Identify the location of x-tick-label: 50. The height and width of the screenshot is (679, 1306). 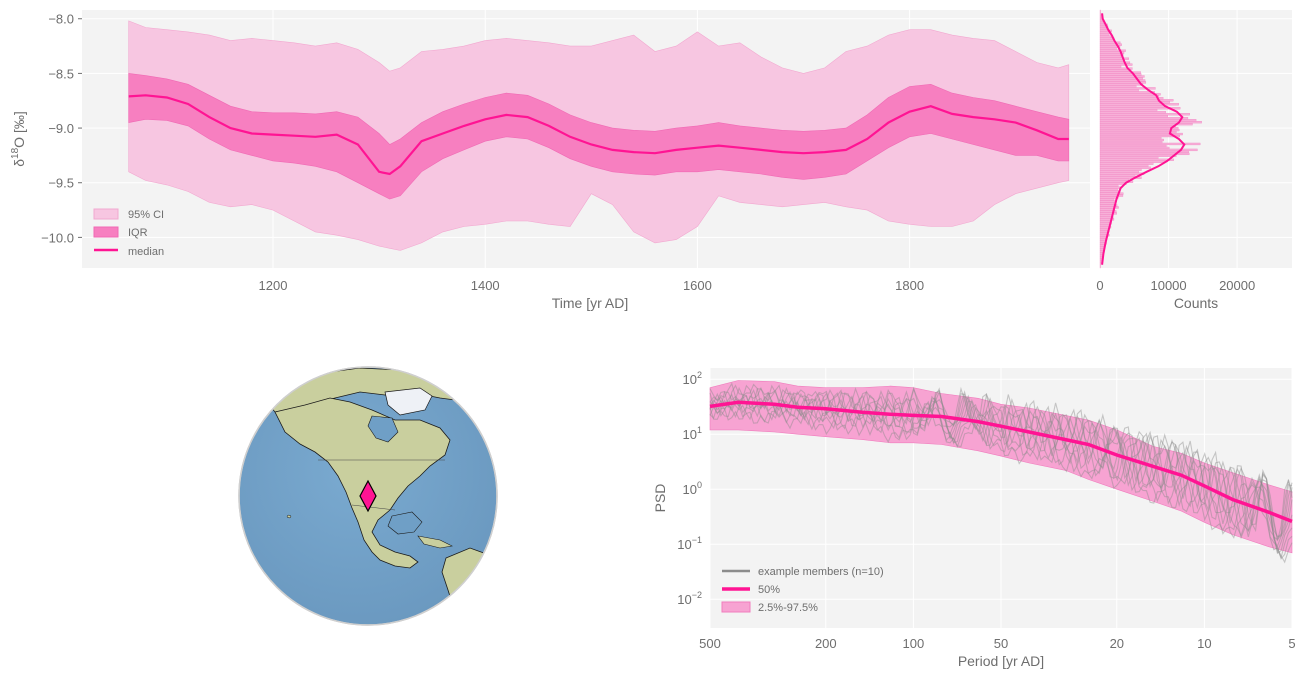
(1001, 643).